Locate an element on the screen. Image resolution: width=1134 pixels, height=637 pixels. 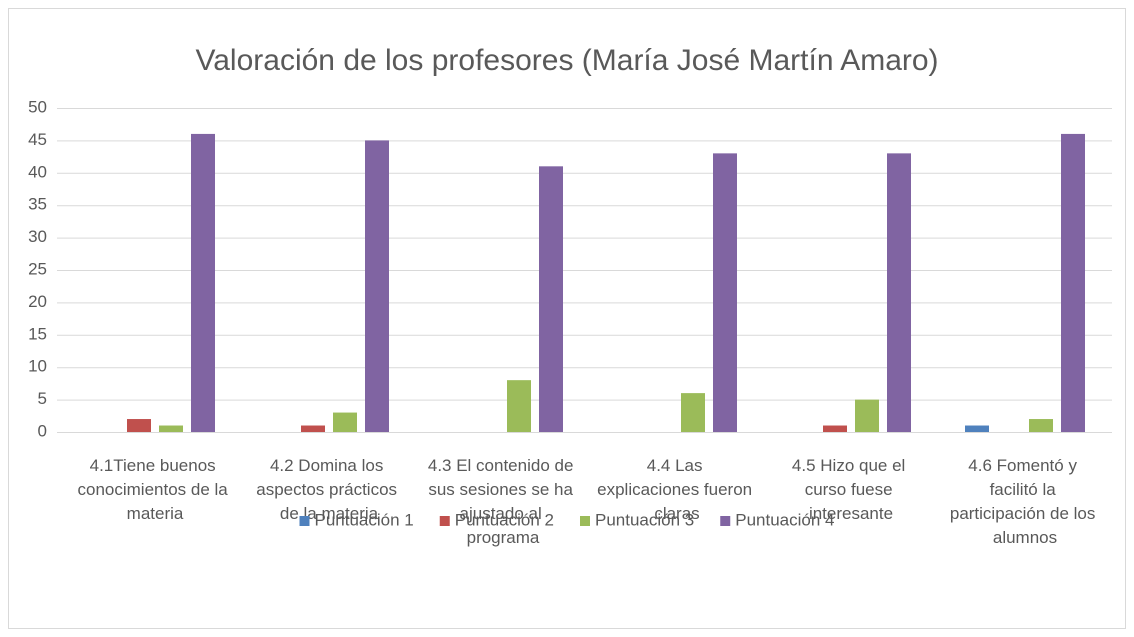
legend-label: Puntuación 3 is located at coordinates (644, 519).